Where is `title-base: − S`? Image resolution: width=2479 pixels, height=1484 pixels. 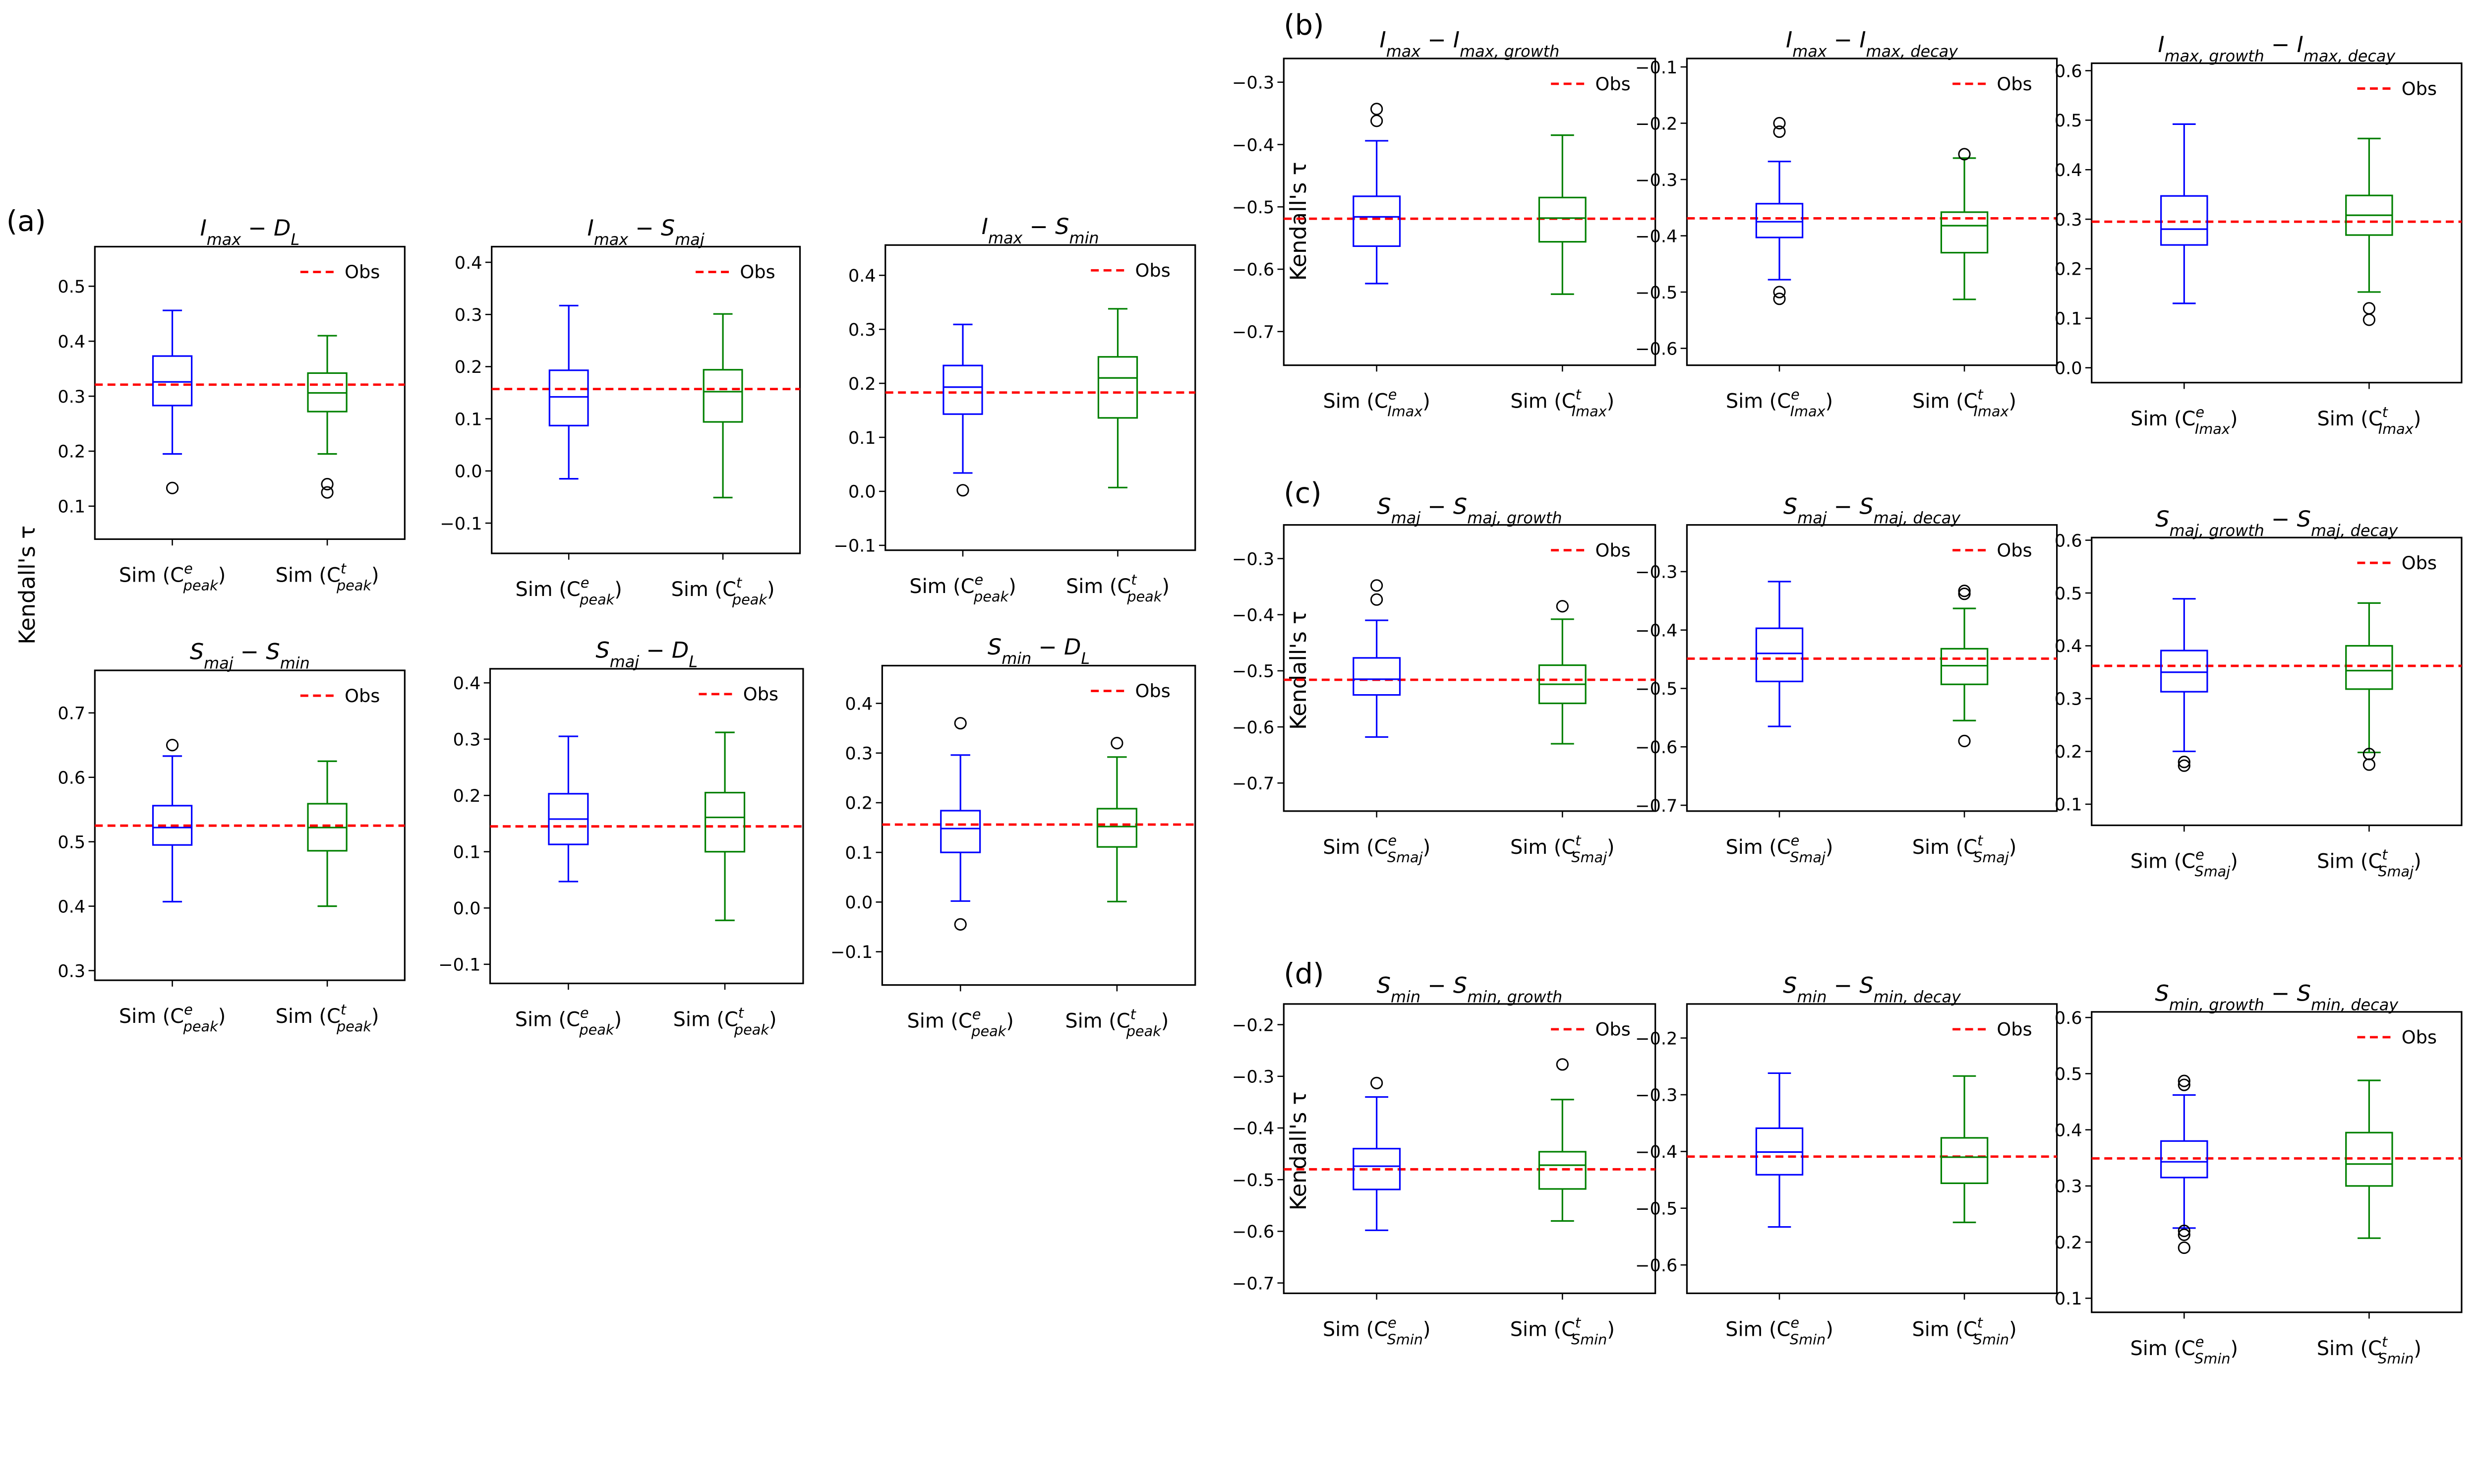 title-base: − S is located at coordinates (1443, 986).